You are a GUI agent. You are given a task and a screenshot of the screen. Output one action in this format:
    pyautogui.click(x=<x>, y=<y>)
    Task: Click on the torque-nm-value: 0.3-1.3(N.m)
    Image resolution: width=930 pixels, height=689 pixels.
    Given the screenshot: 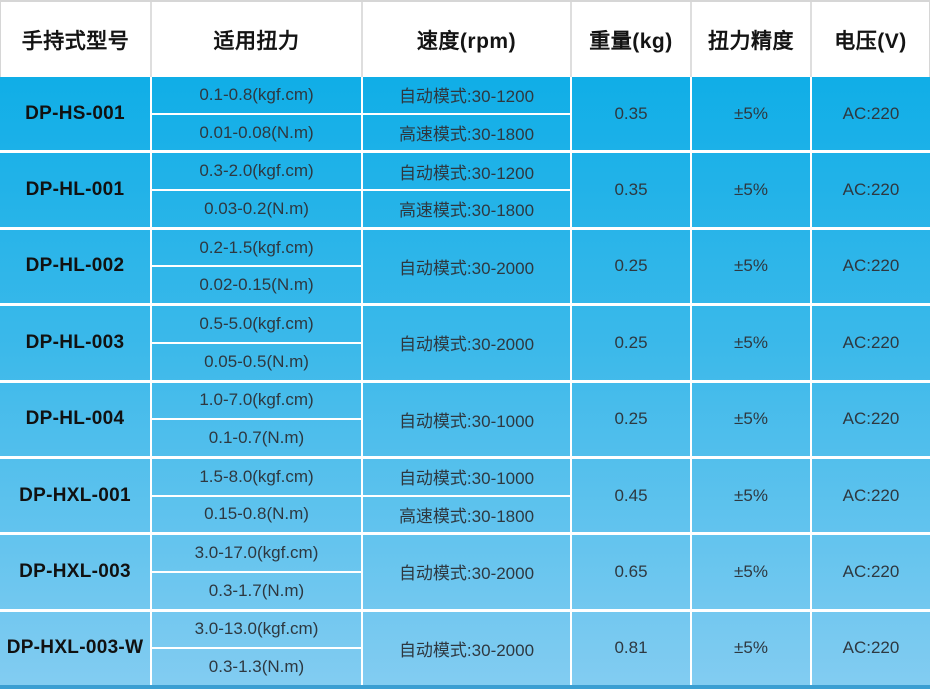 What is the action you would take?
    pyautogui.click(x=256, y=666)
    